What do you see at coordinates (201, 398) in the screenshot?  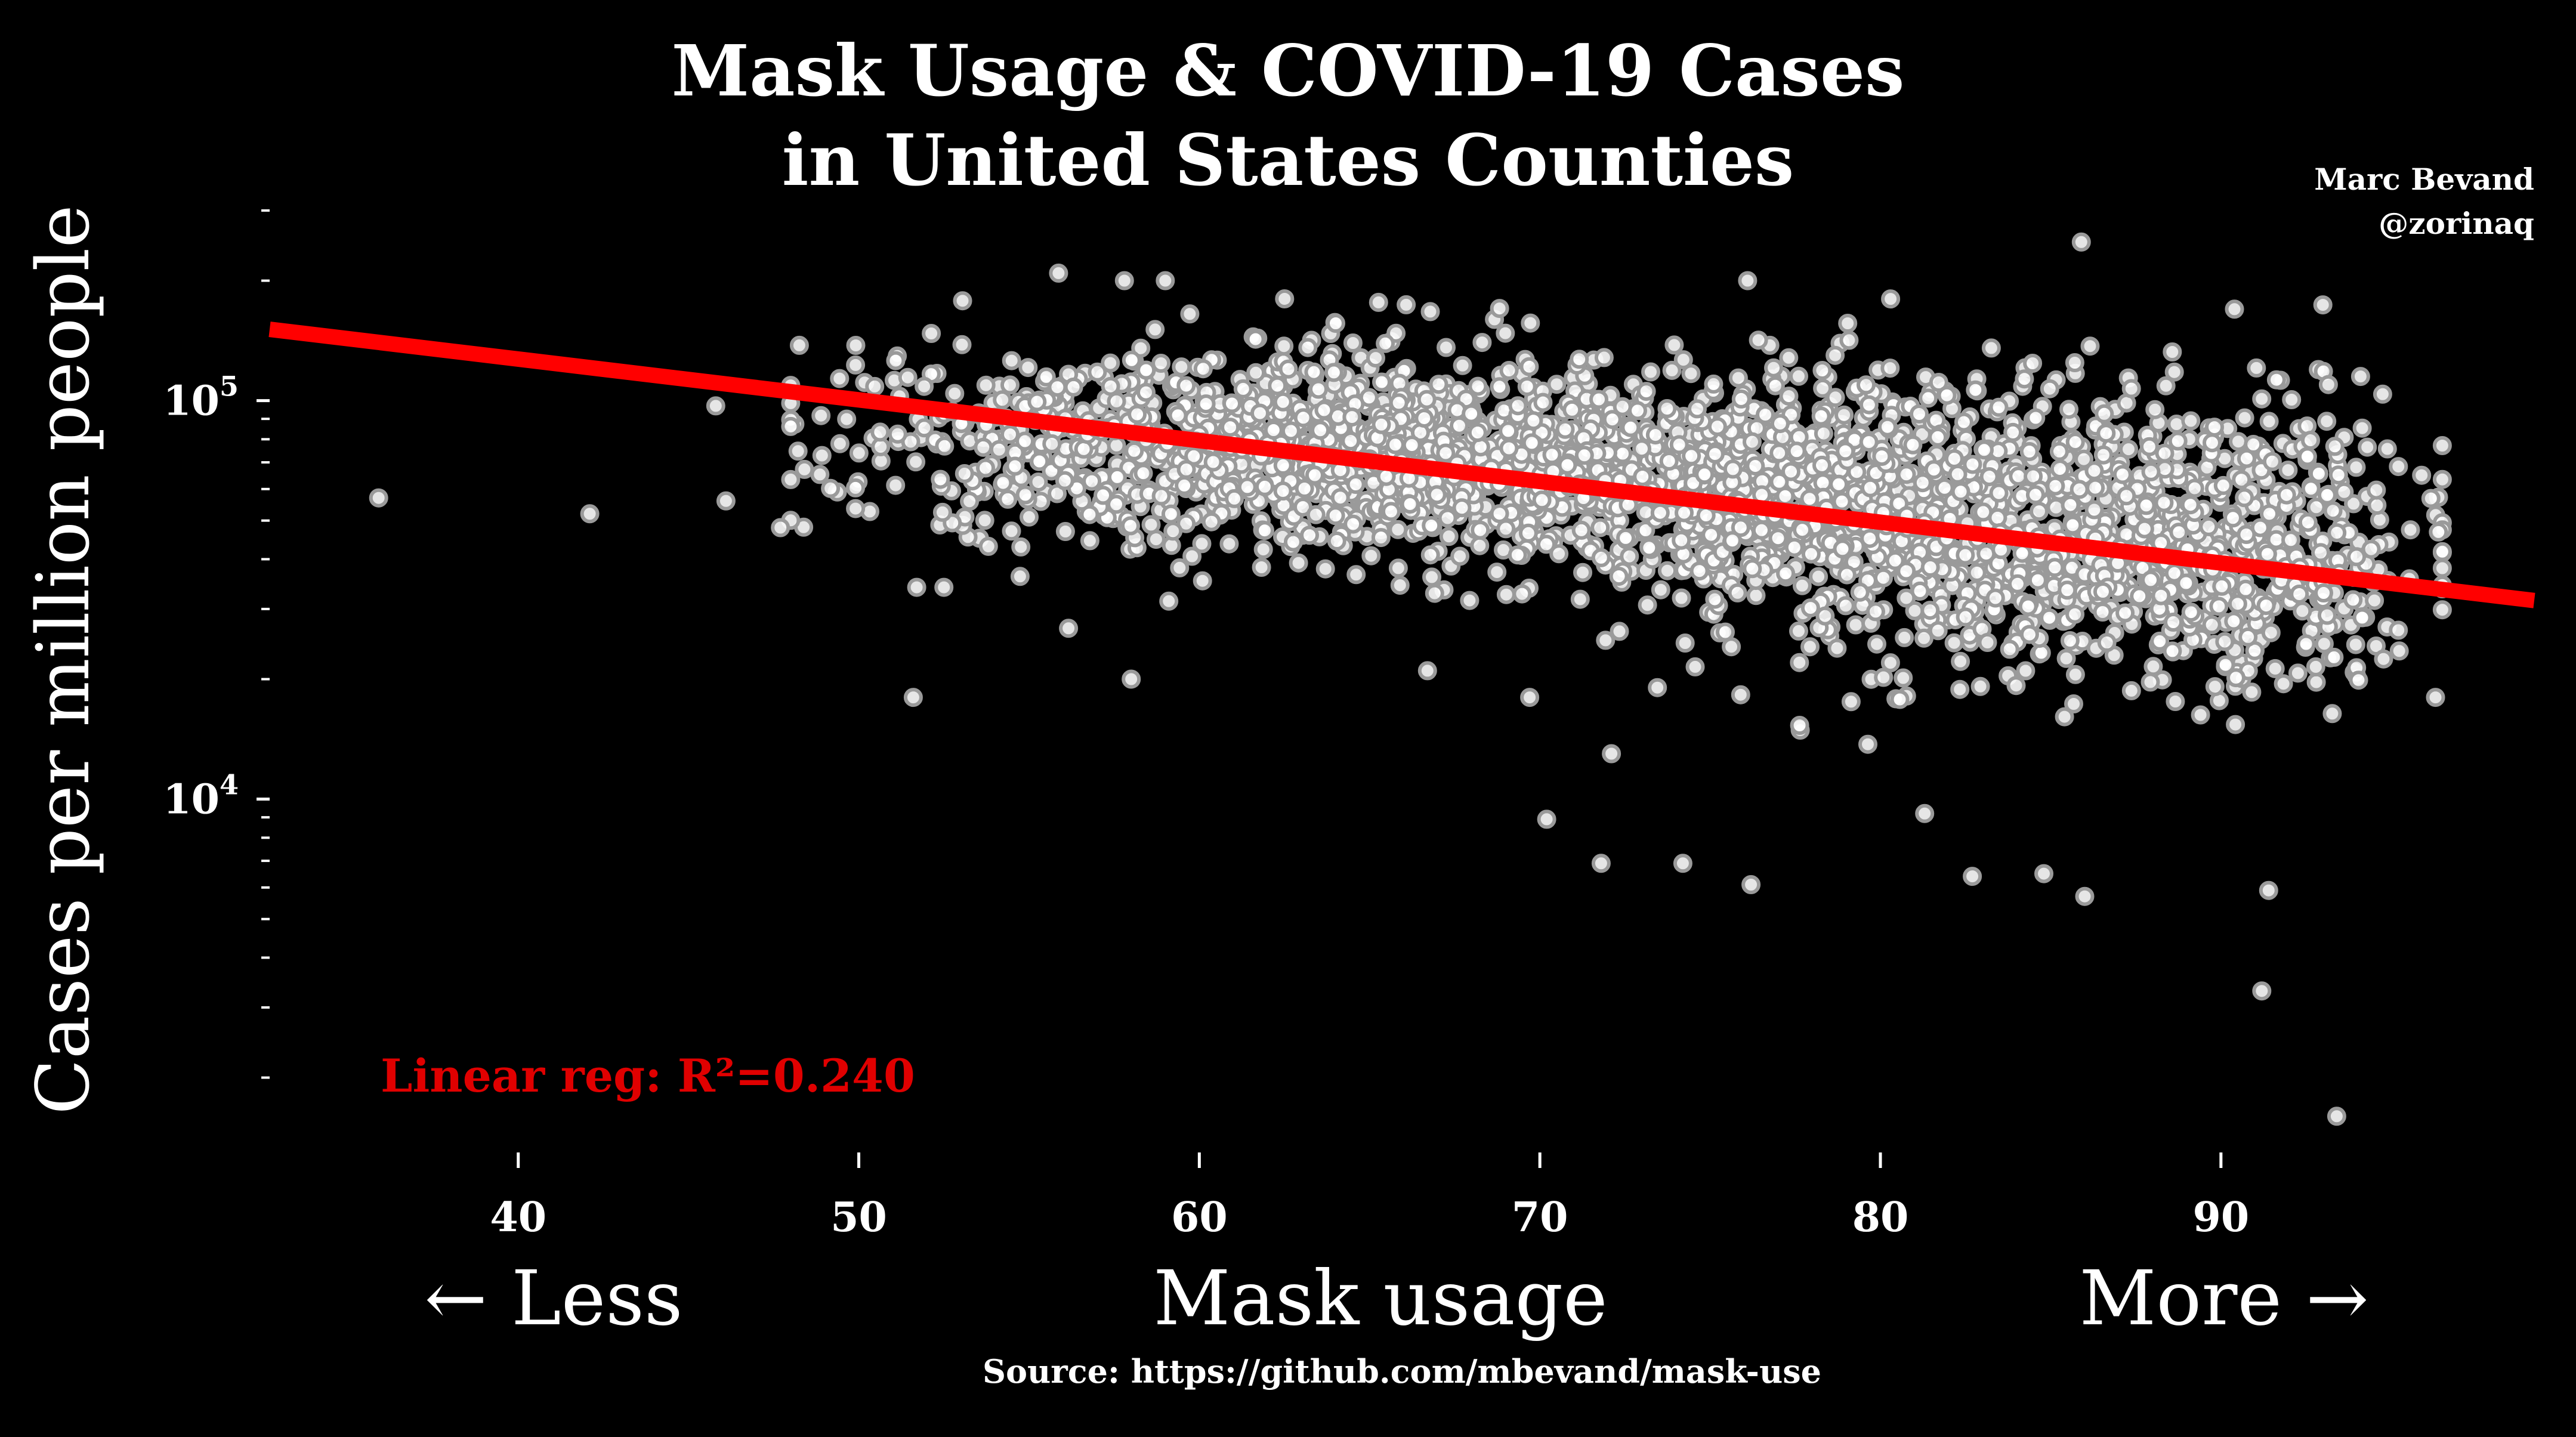 I see `y-tick-label: 105` at bounding box center [201, 398].